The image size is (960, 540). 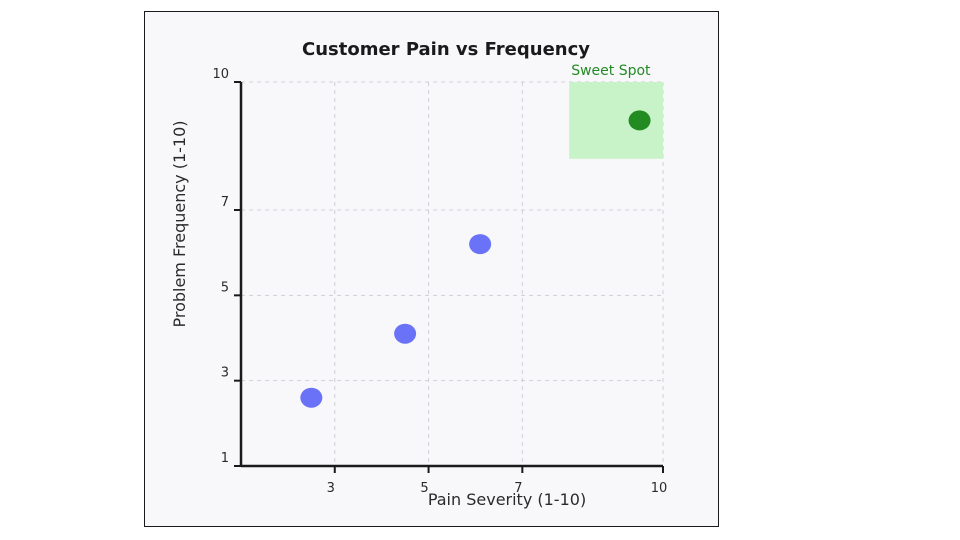 I want to click on y-tick-label: 5, so click(x=225, y=287).